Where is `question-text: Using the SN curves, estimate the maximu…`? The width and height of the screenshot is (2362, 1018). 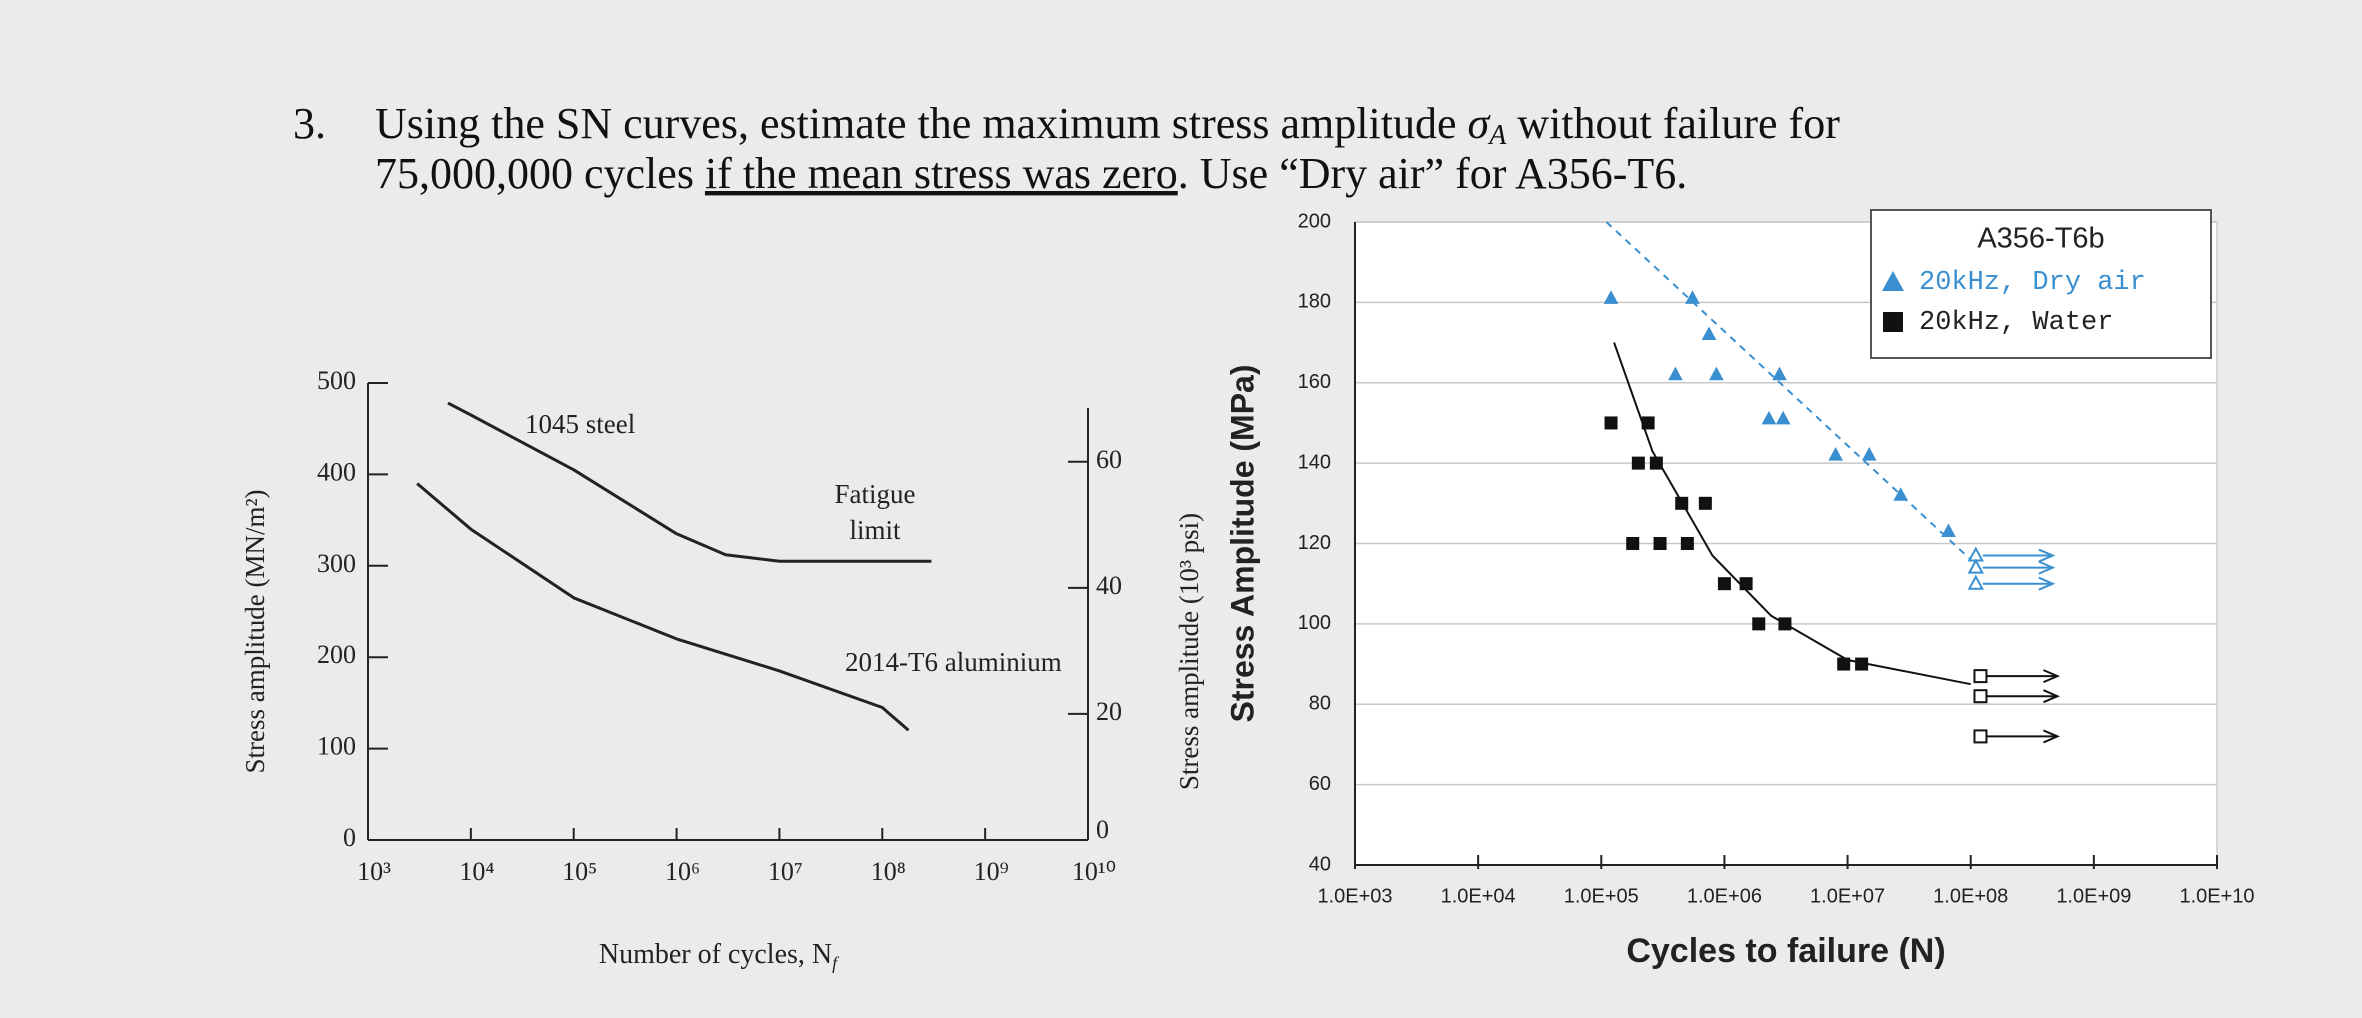 question-text: Using the SN curves, estimate the maximu… is located at coordinates (921, 123).